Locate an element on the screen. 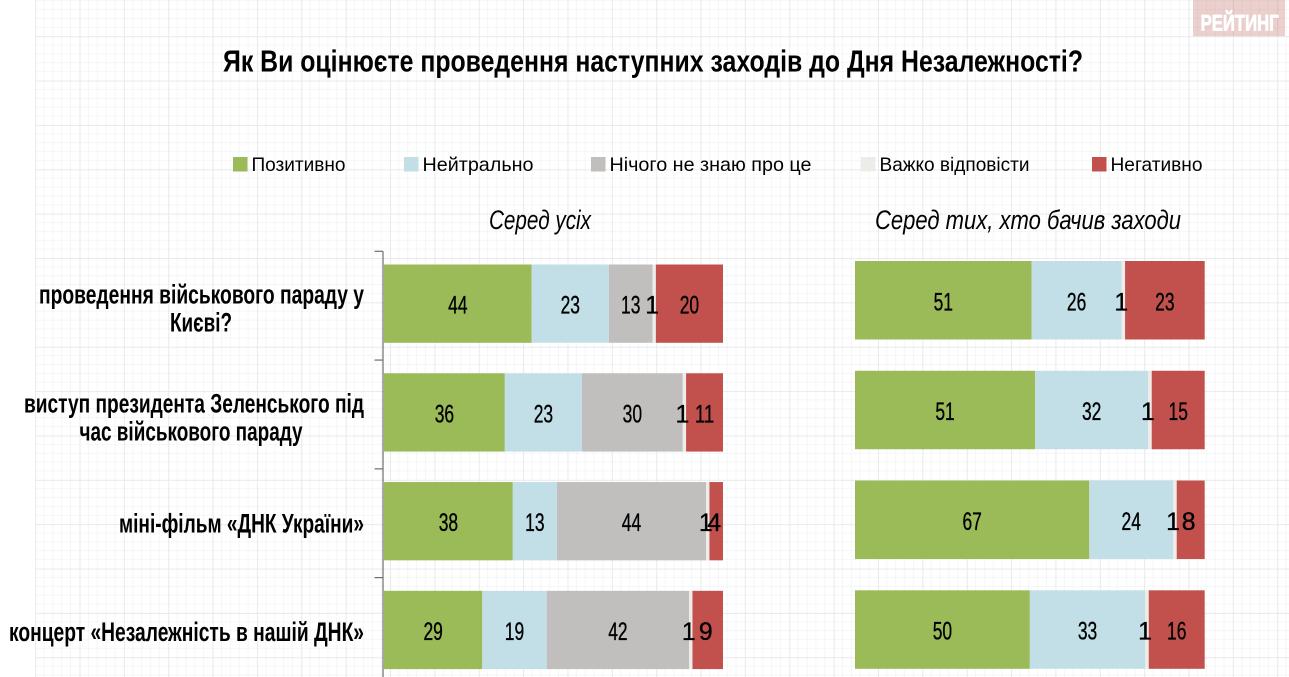 This screenshot has height=677, width=1289. svg-text: 67 is located at coordinates (971, 522).